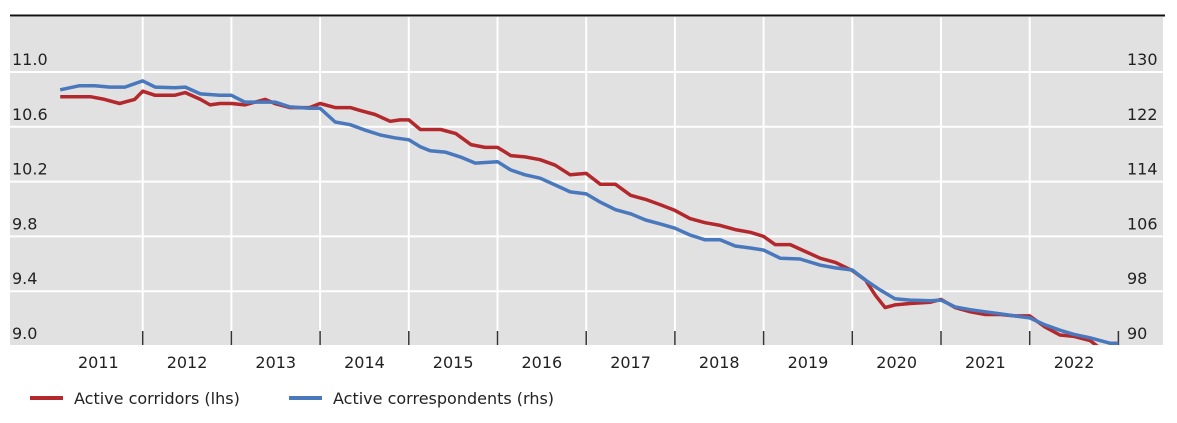 Image resolution: width=1177 pixels, height=423 pixels. I want to click on x-tick-label: 2014, so click(364, 362).